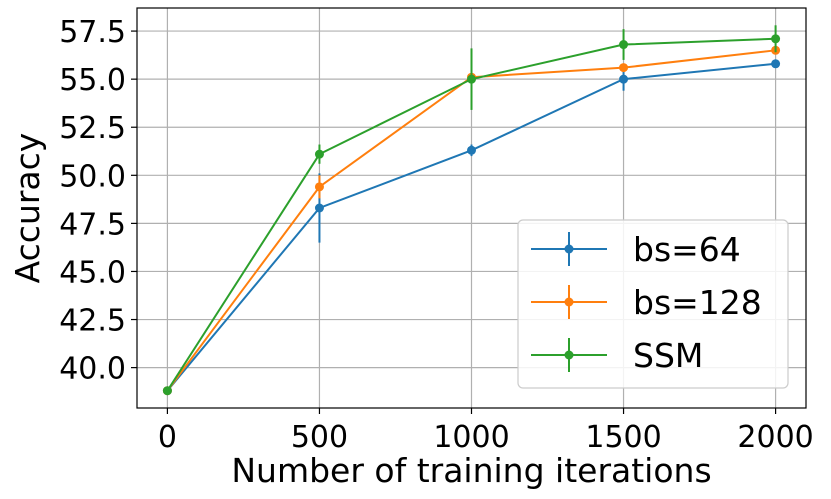 Image resolution: width=831 pixels, height=499 pixels. I want to click on x-tick-label: 1000, so click(471, 437).